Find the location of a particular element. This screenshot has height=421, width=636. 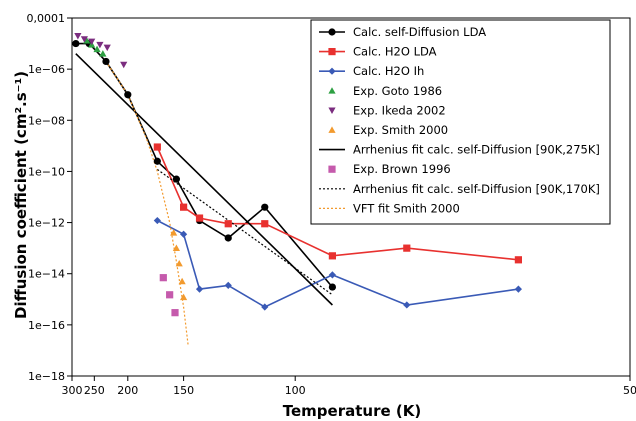

legend-label-9: VFT fit Smith 2000 is located at coordinates (406, 208).